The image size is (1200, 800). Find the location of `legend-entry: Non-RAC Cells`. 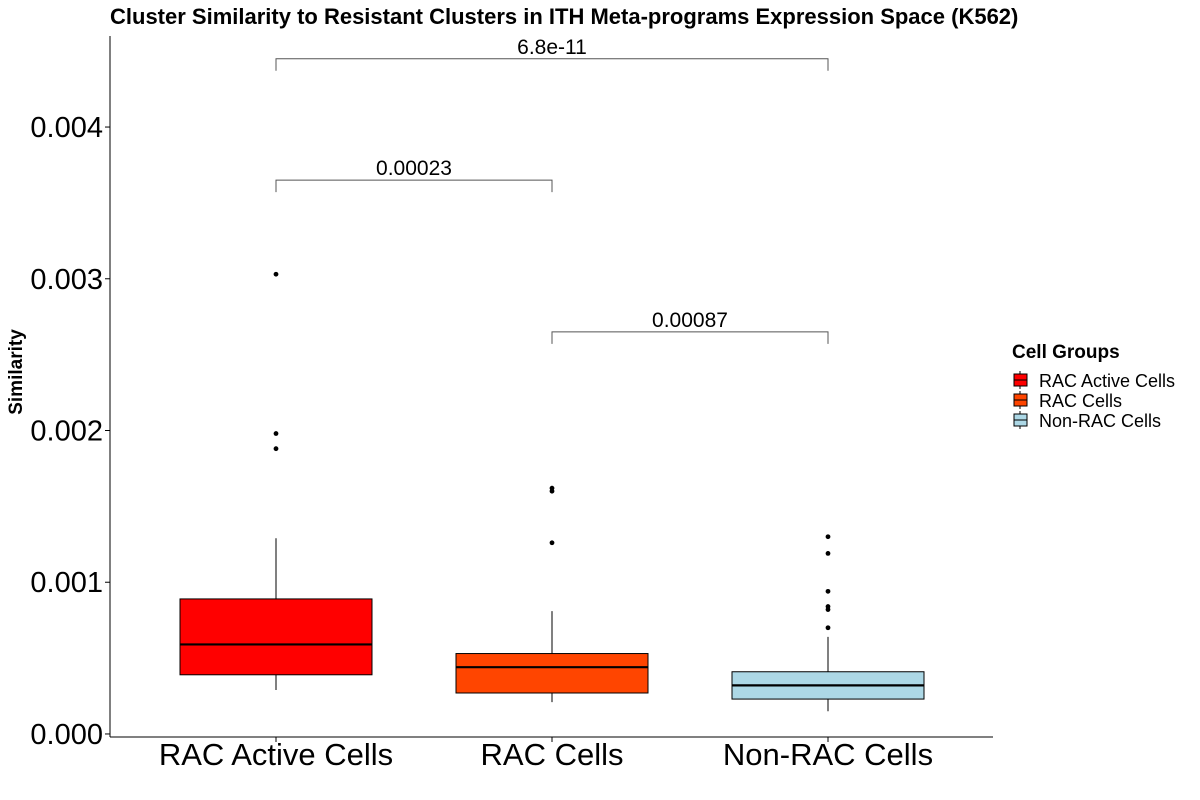

legend-entry: Non-RAC Cells is located at coordinates (1087, 421).